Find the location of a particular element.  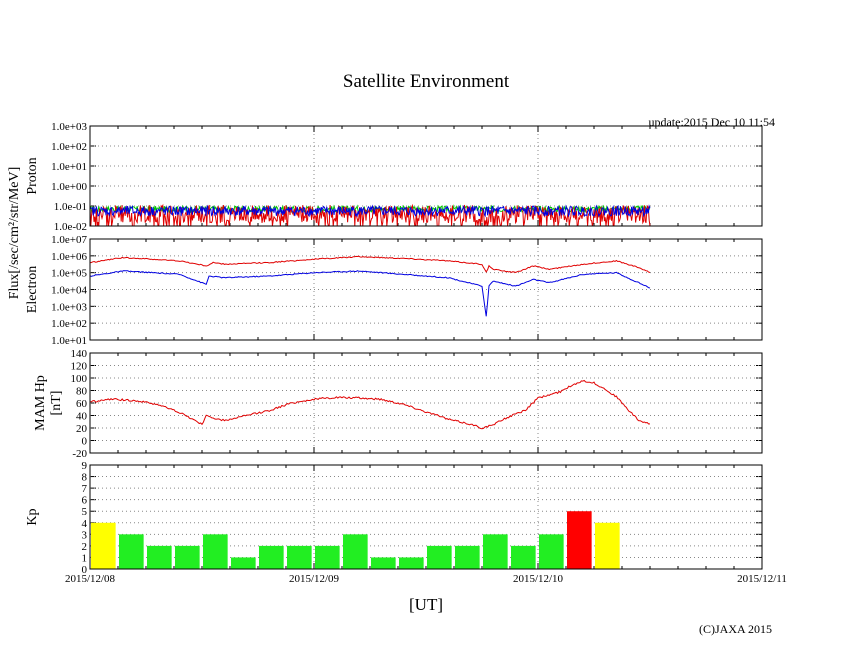

kp-ytick-label: 0 is located at coordinates (85, 570).